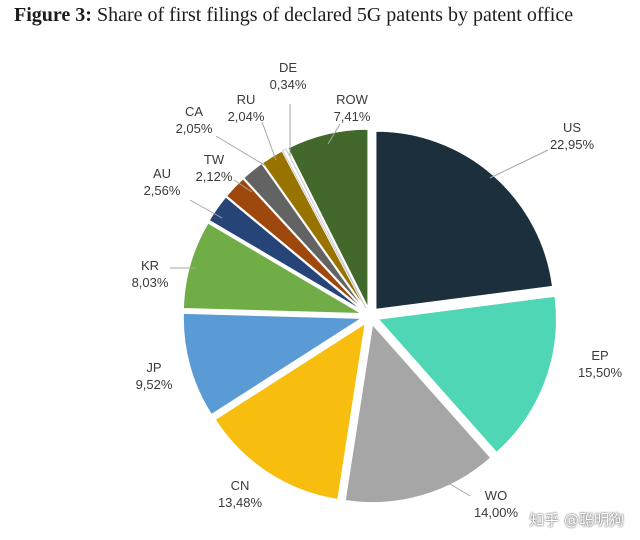  What do you see at coordinates (194, 111) in the screenshot?
I see `slice-name-ca: CA` at bounding box center [194, 111].